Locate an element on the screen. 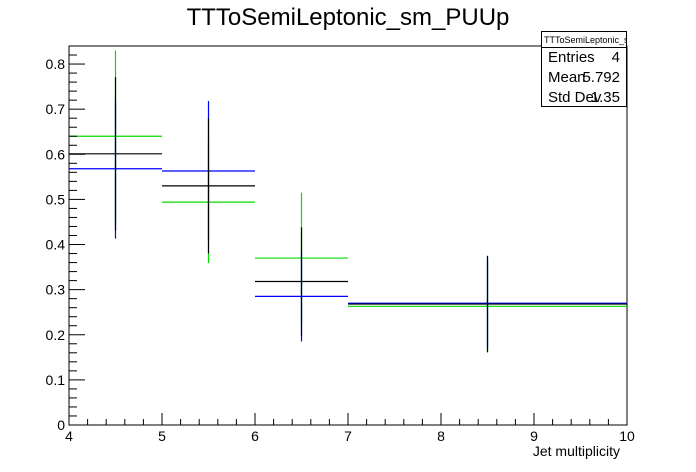 This screenshot has width=696, height=472. y-tick-label: 0.4 is located at coordinates (56, 245).